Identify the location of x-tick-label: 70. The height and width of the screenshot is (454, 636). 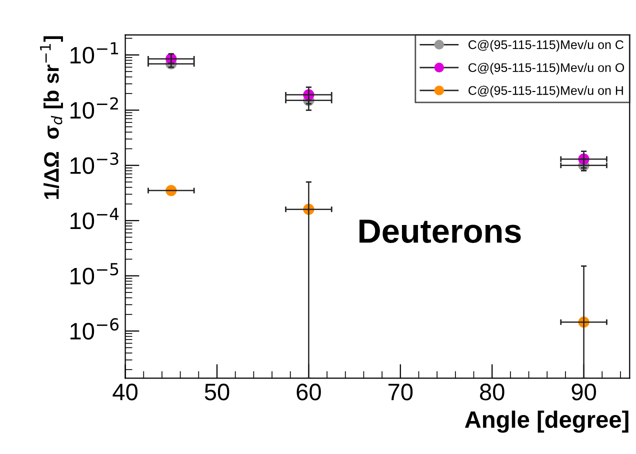
(400, 392).